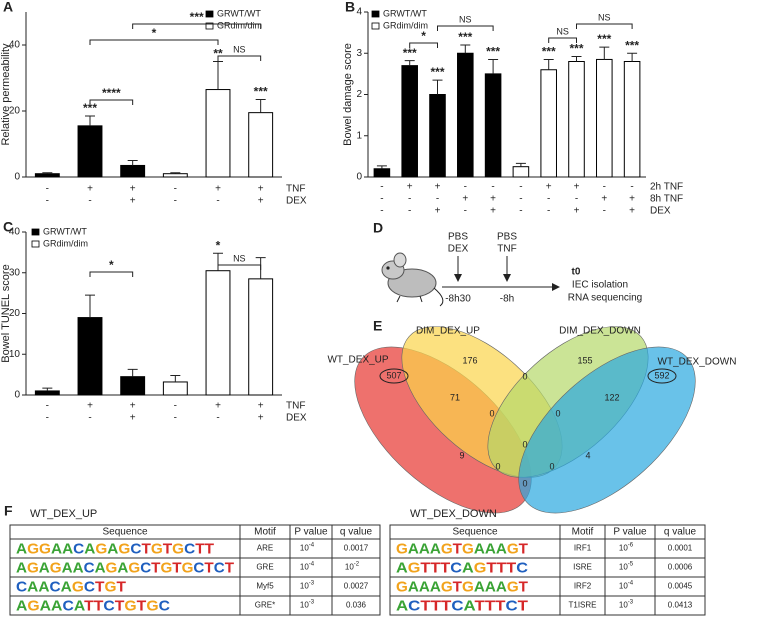  What do you see at coordinates (455, 397) in the screenshot?
I see `venn-count: 71` at bounding box center [455, 397].